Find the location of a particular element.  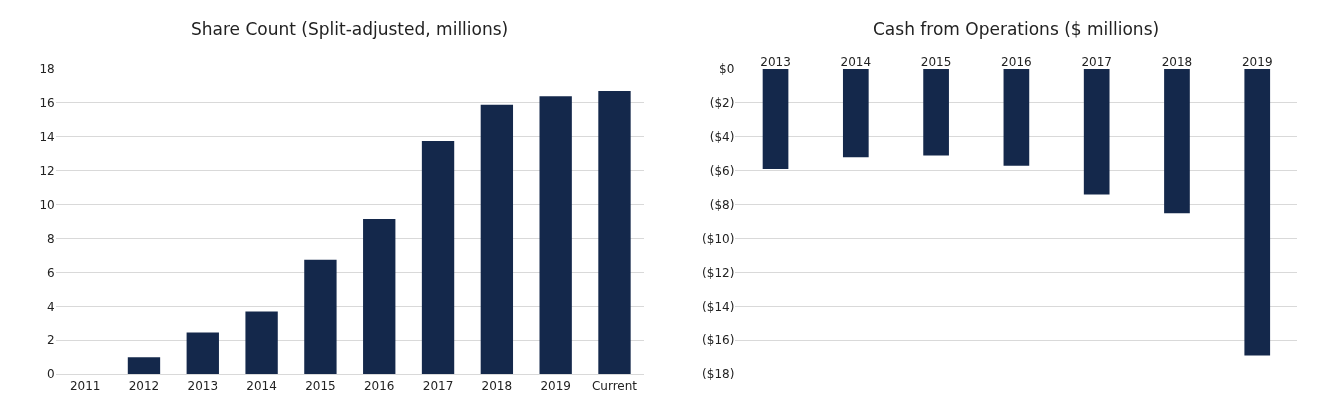

y-tick-label: 10 is located at coordinates (47, 204).